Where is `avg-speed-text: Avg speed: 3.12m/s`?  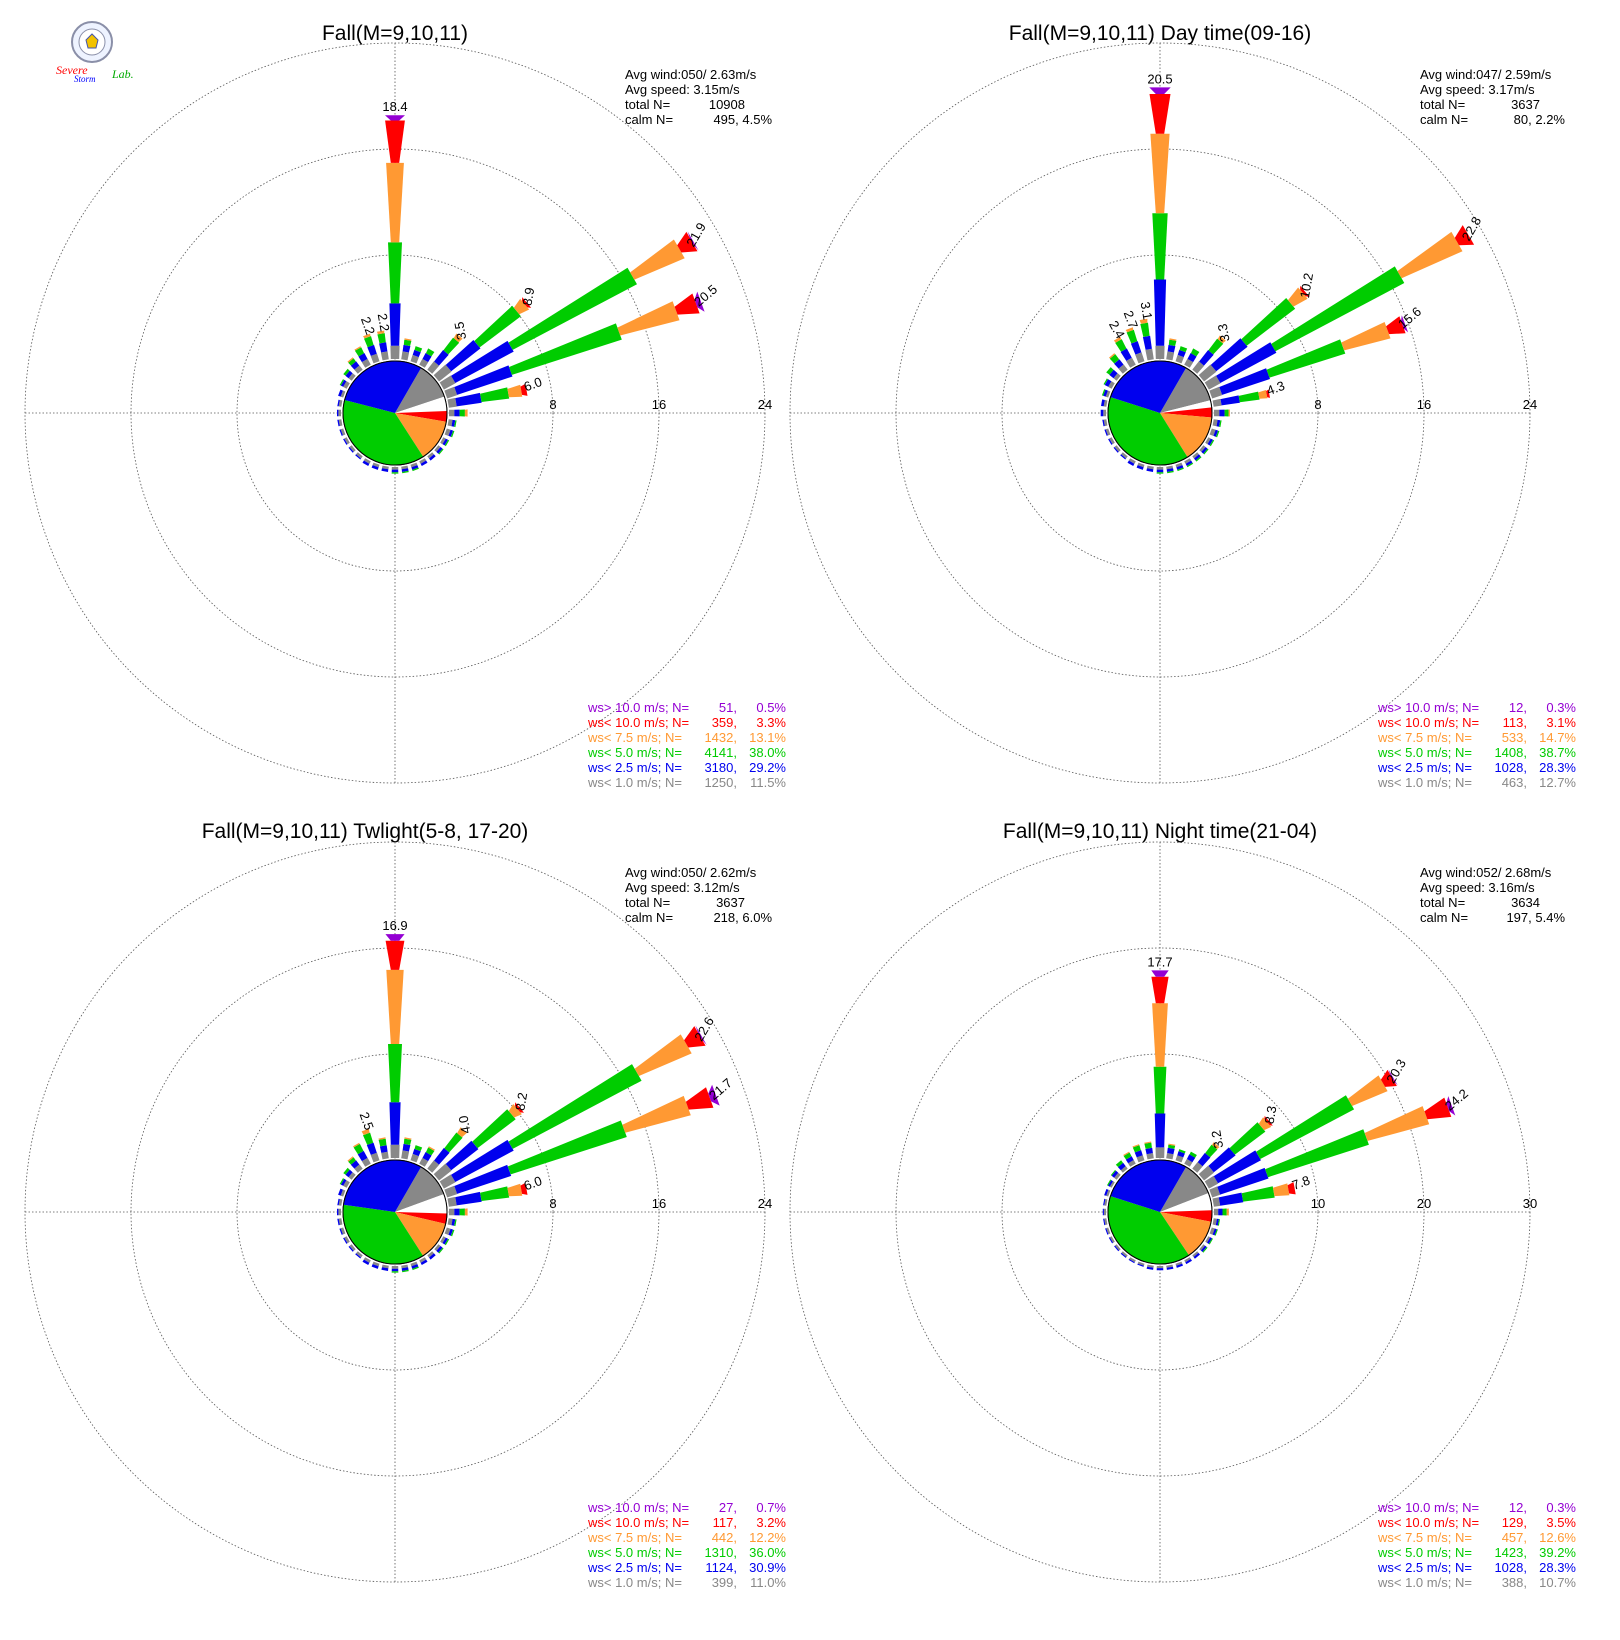
avg-speed-text: Avg speed: 3.12m/s is located at coordinates (682, 887).